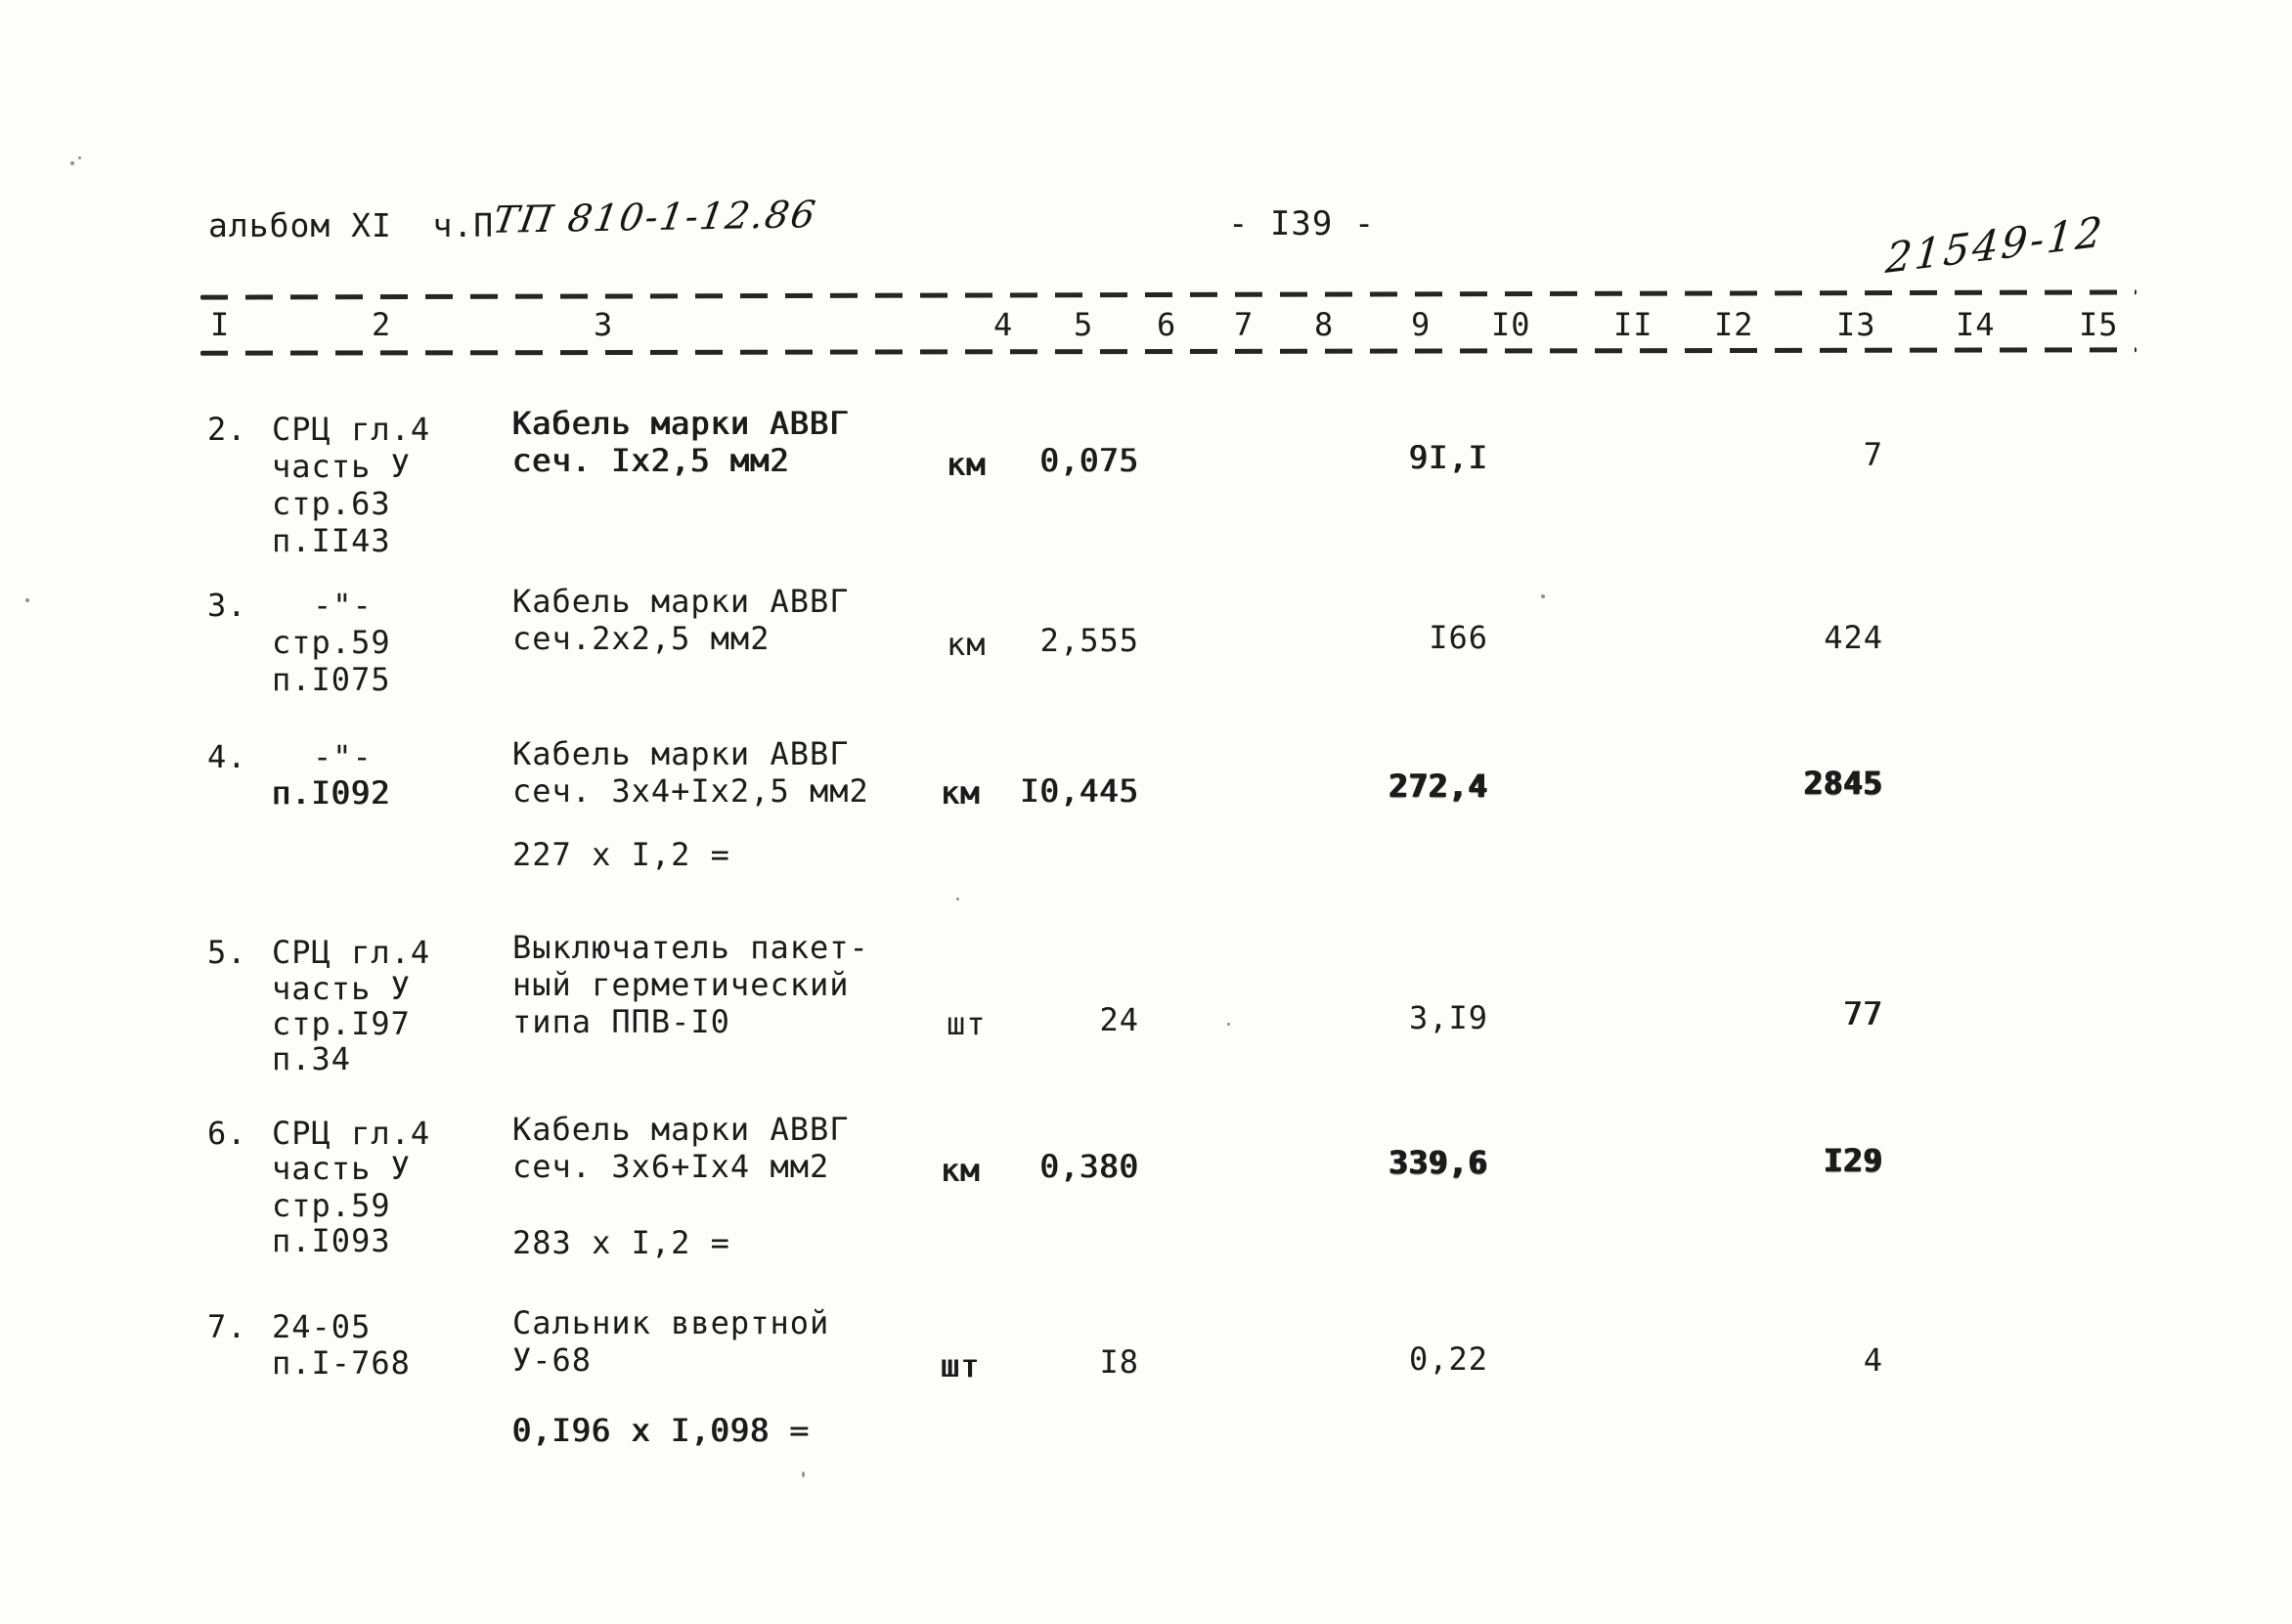 This screenshot has width=2292, height=1624. What do you see at coordinates (1511, 324) in the screenshot?
I see `column-number-10: I0` at bounding box center [1511, 324].